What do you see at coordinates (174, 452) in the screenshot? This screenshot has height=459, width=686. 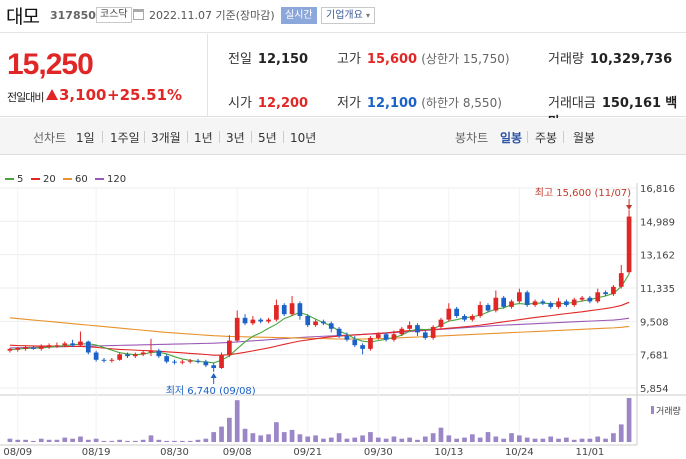 I see `x-tick-label: 08/30` at bounding box center [174, 452].